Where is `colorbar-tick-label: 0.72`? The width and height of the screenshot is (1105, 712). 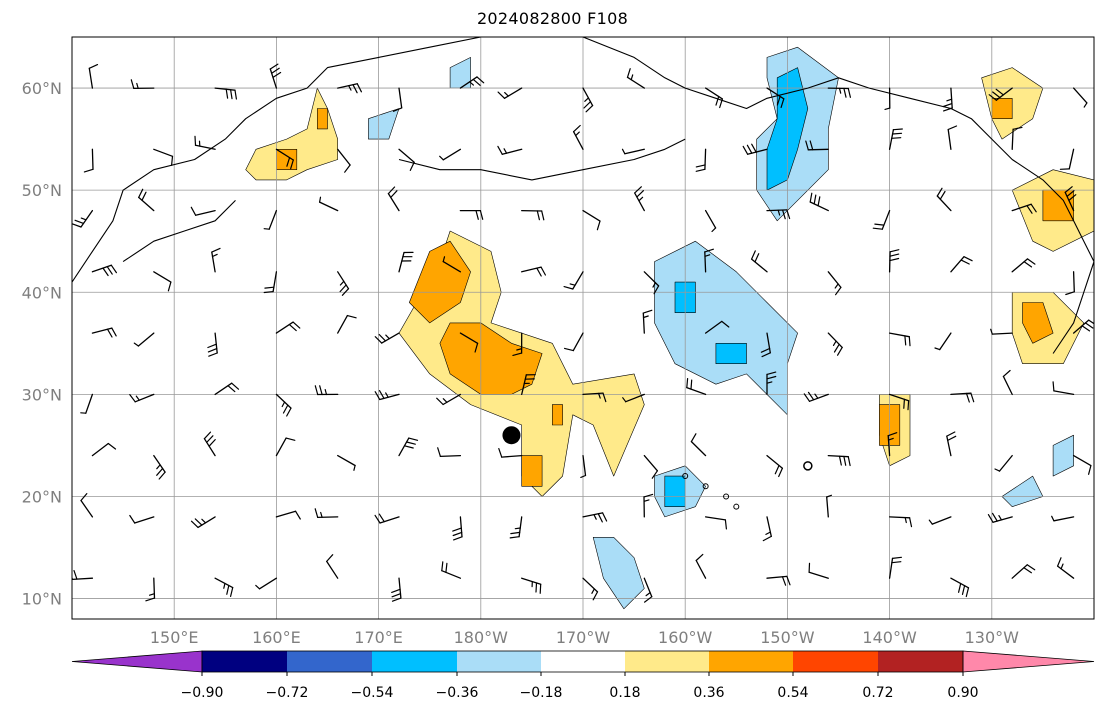
colorbar-tick-label: 0.72 is located at coordinates (877, 693).